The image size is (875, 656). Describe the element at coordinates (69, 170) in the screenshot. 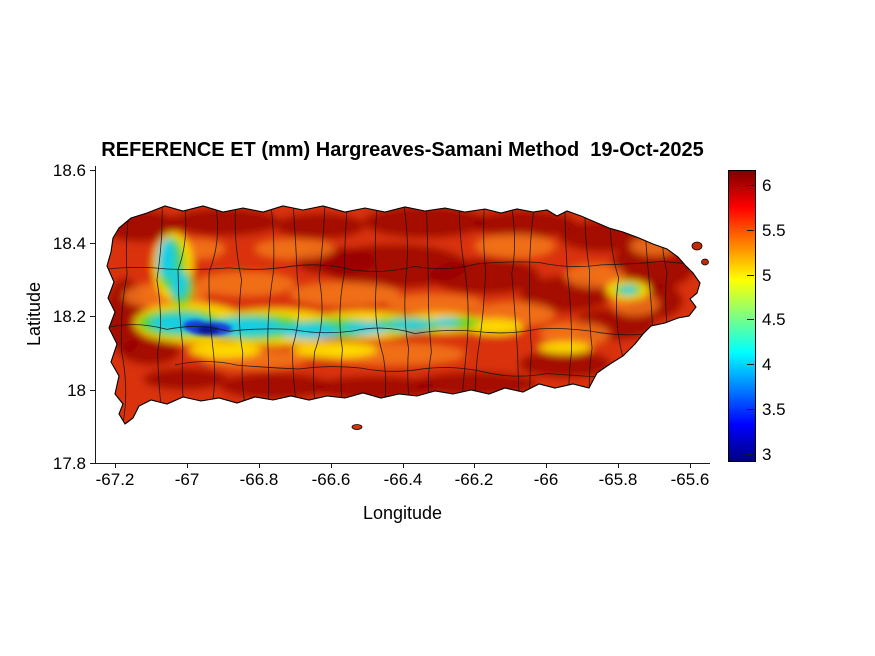

I see `y-tick-label: 18.6` at that location.